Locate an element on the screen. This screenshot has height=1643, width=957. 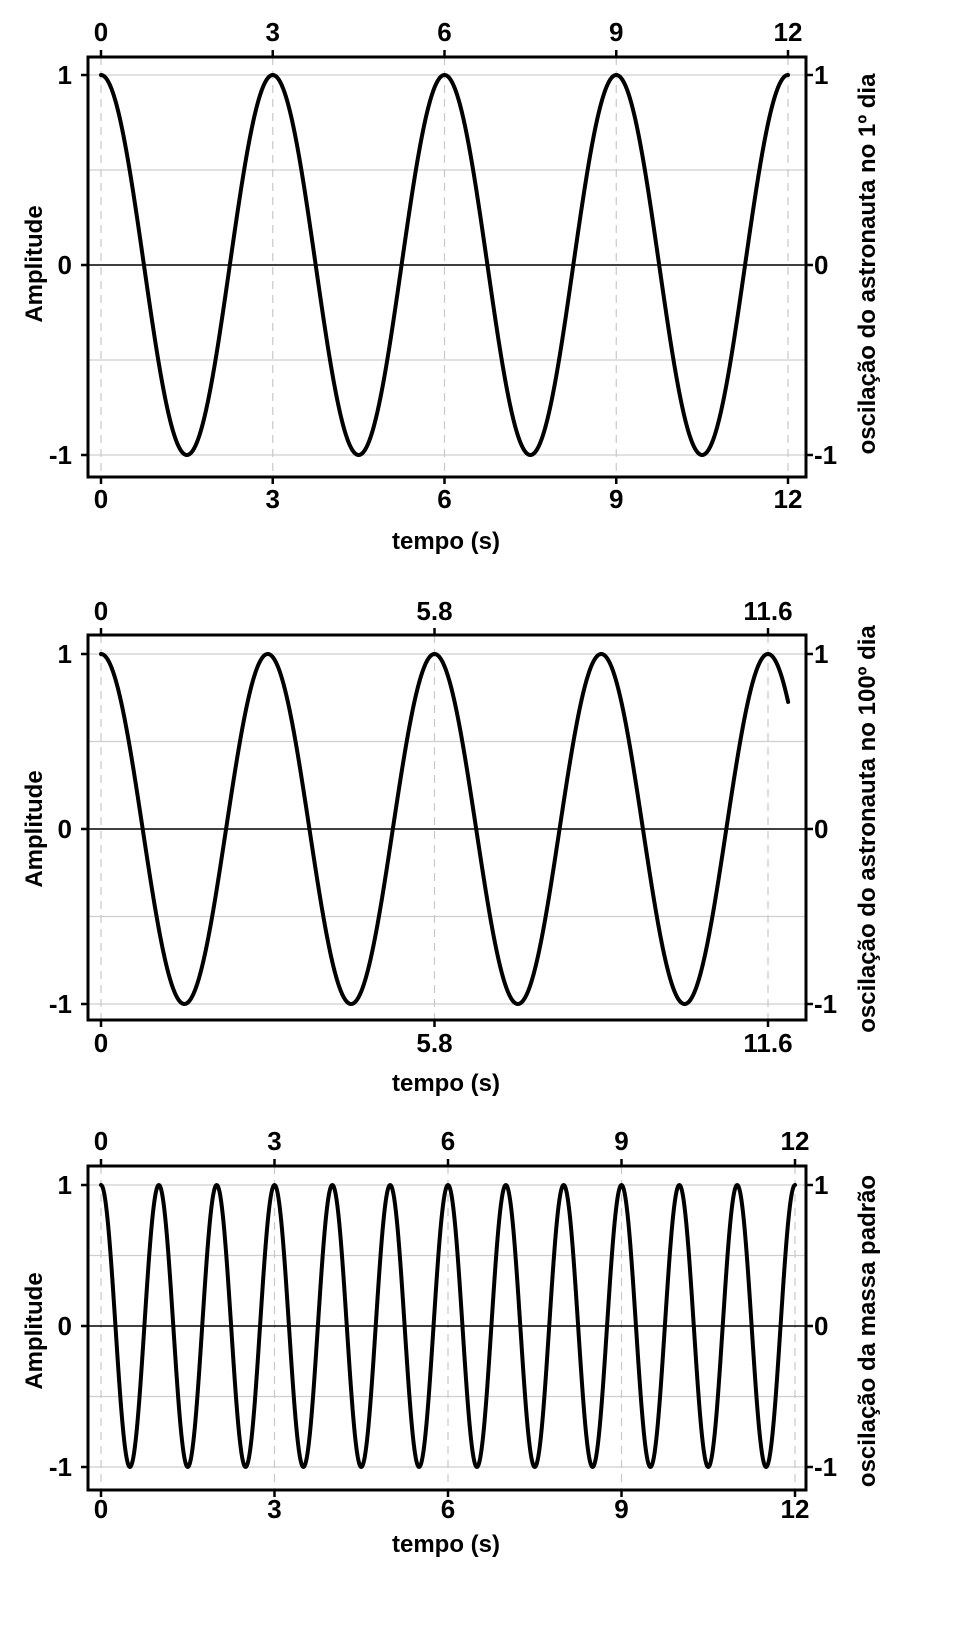
x-tick-label-top: 11.6 is located at coordinates (767, 611).